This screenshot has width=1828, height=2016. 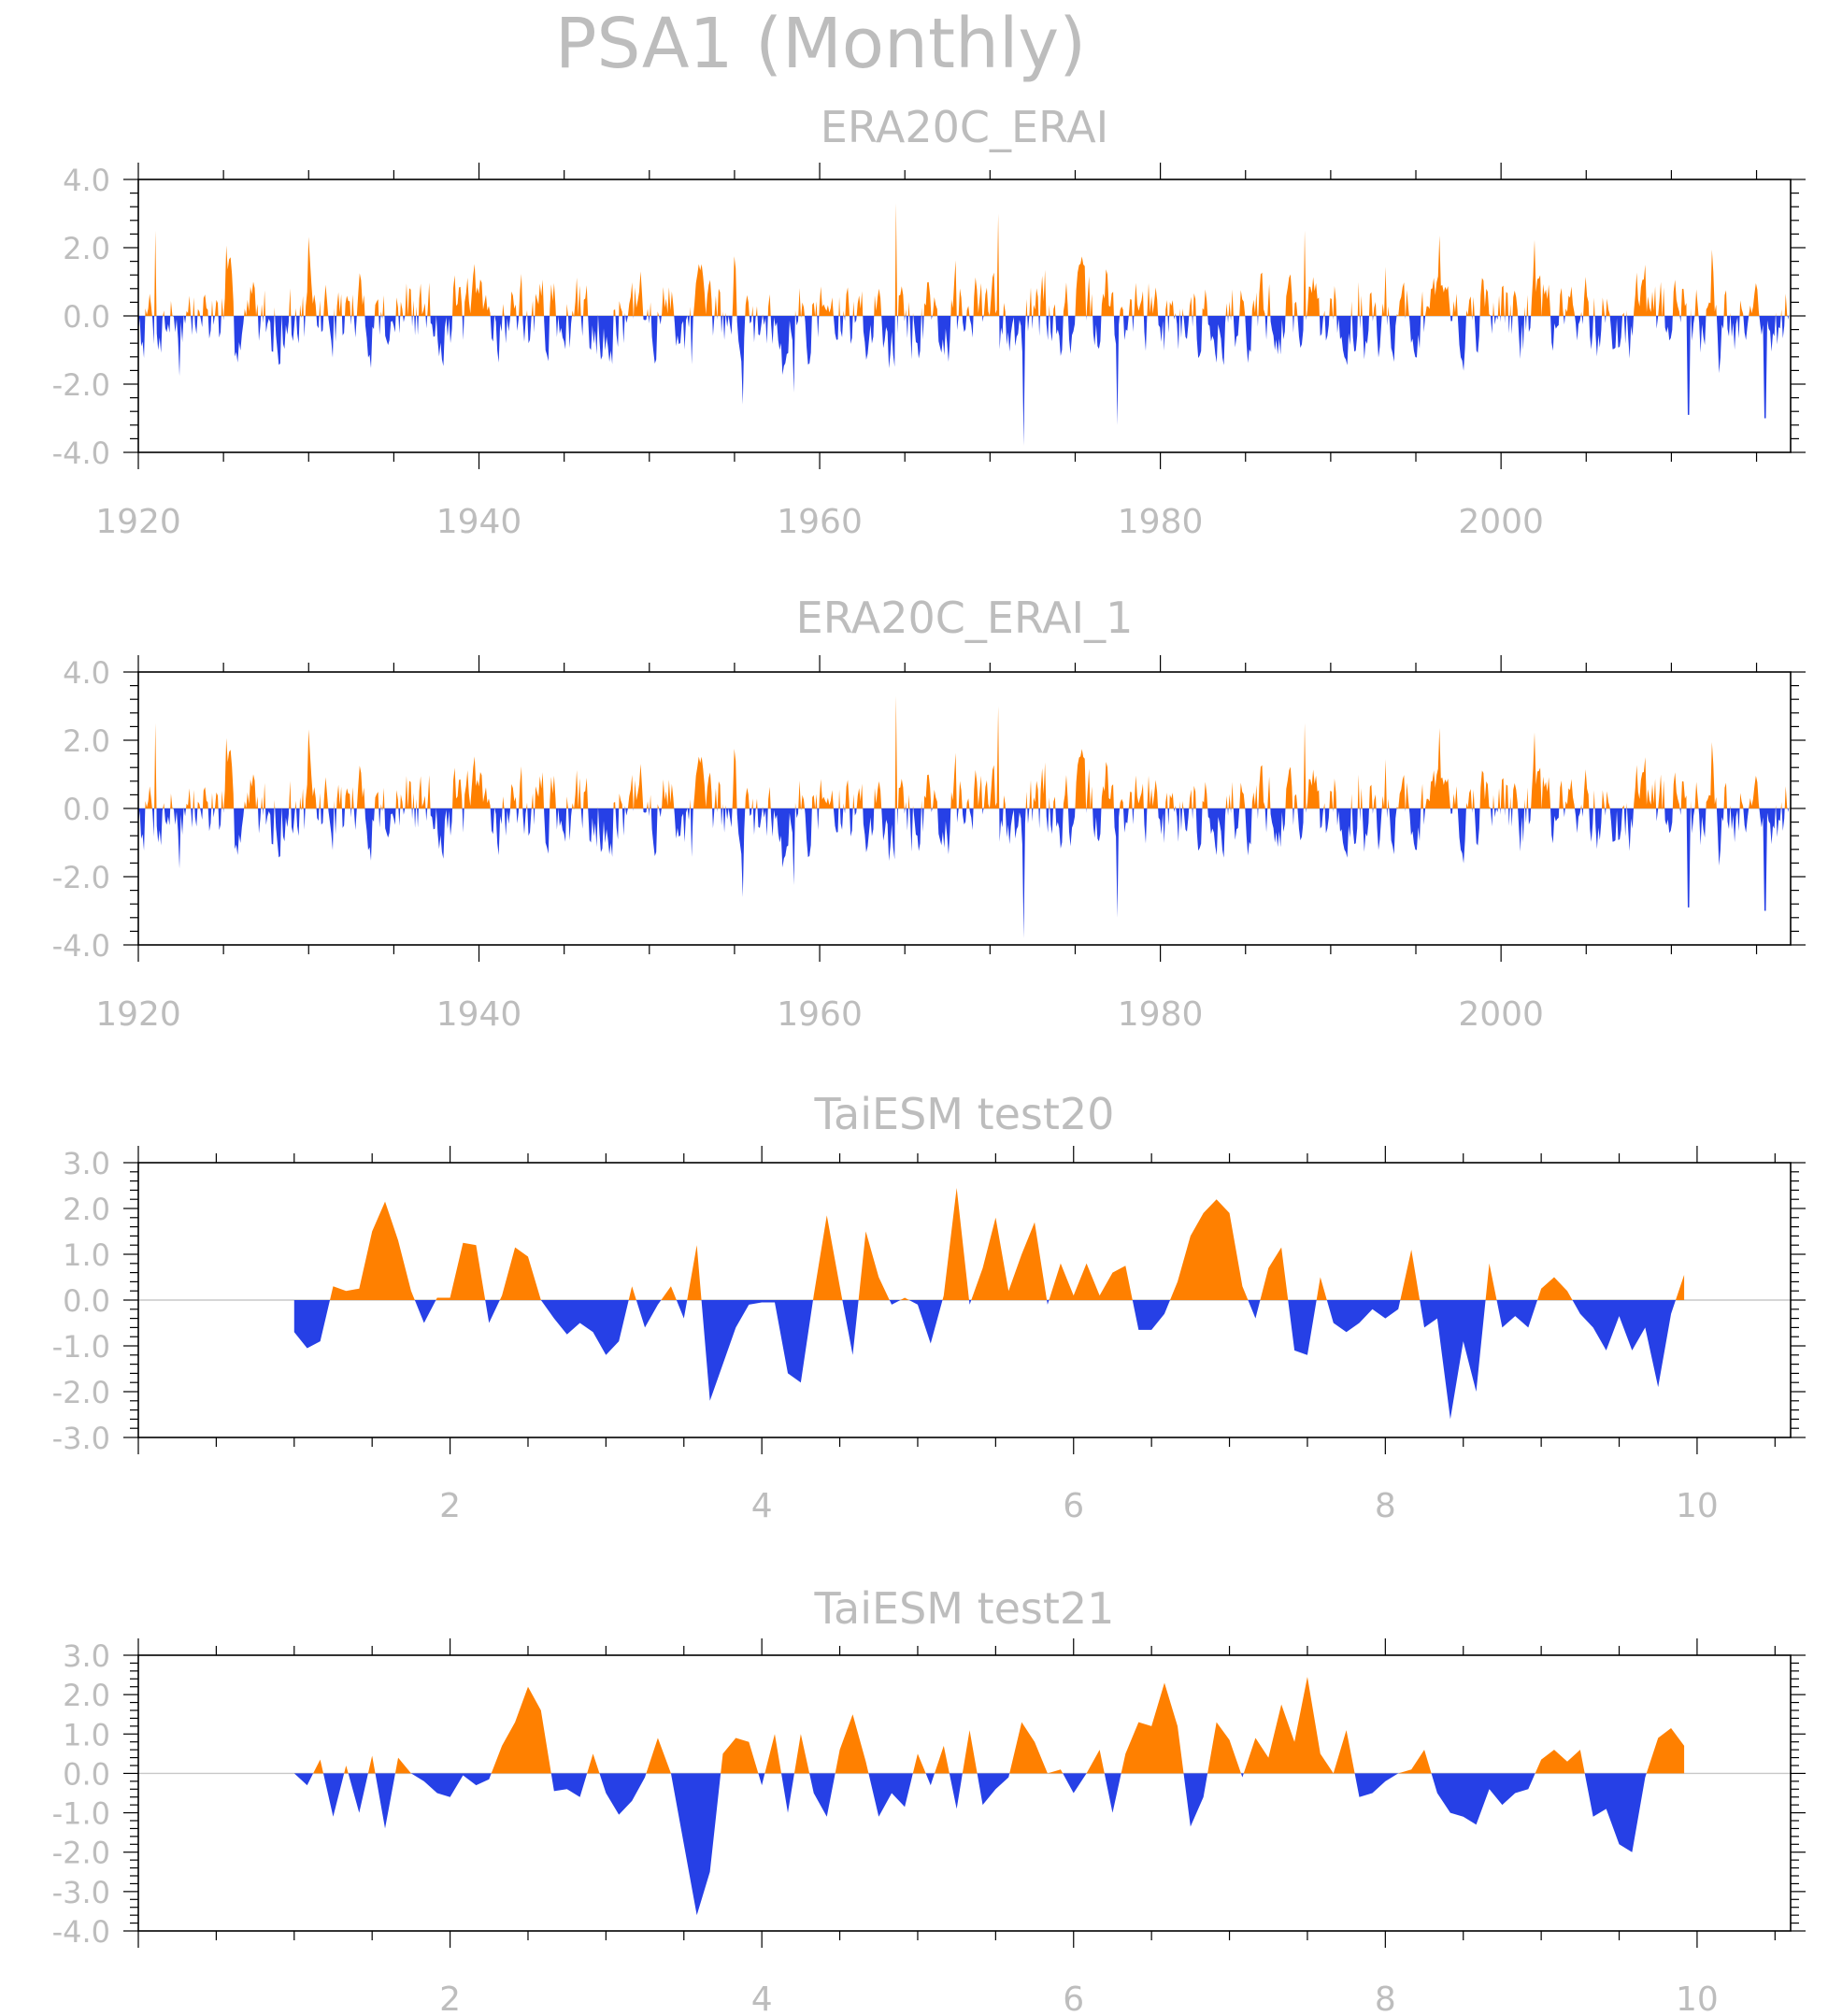 What do you see at coordinates (821, 44) in the screenshot?
I see `figure-title: PSA1 (Monthly)` at bounding box center [821, 44].